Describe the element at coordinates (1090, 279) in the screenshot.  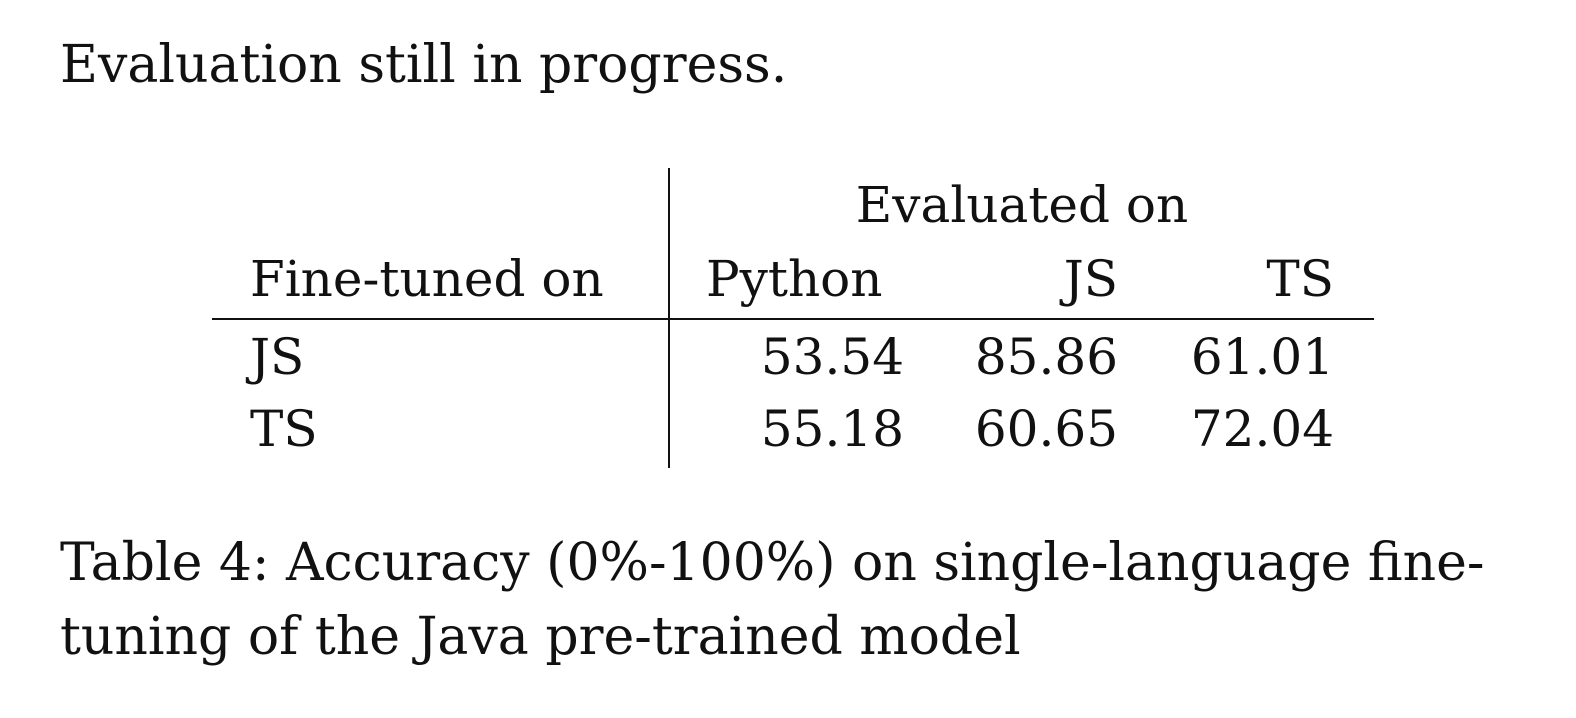
I see `column-header-js: JS` at that location.